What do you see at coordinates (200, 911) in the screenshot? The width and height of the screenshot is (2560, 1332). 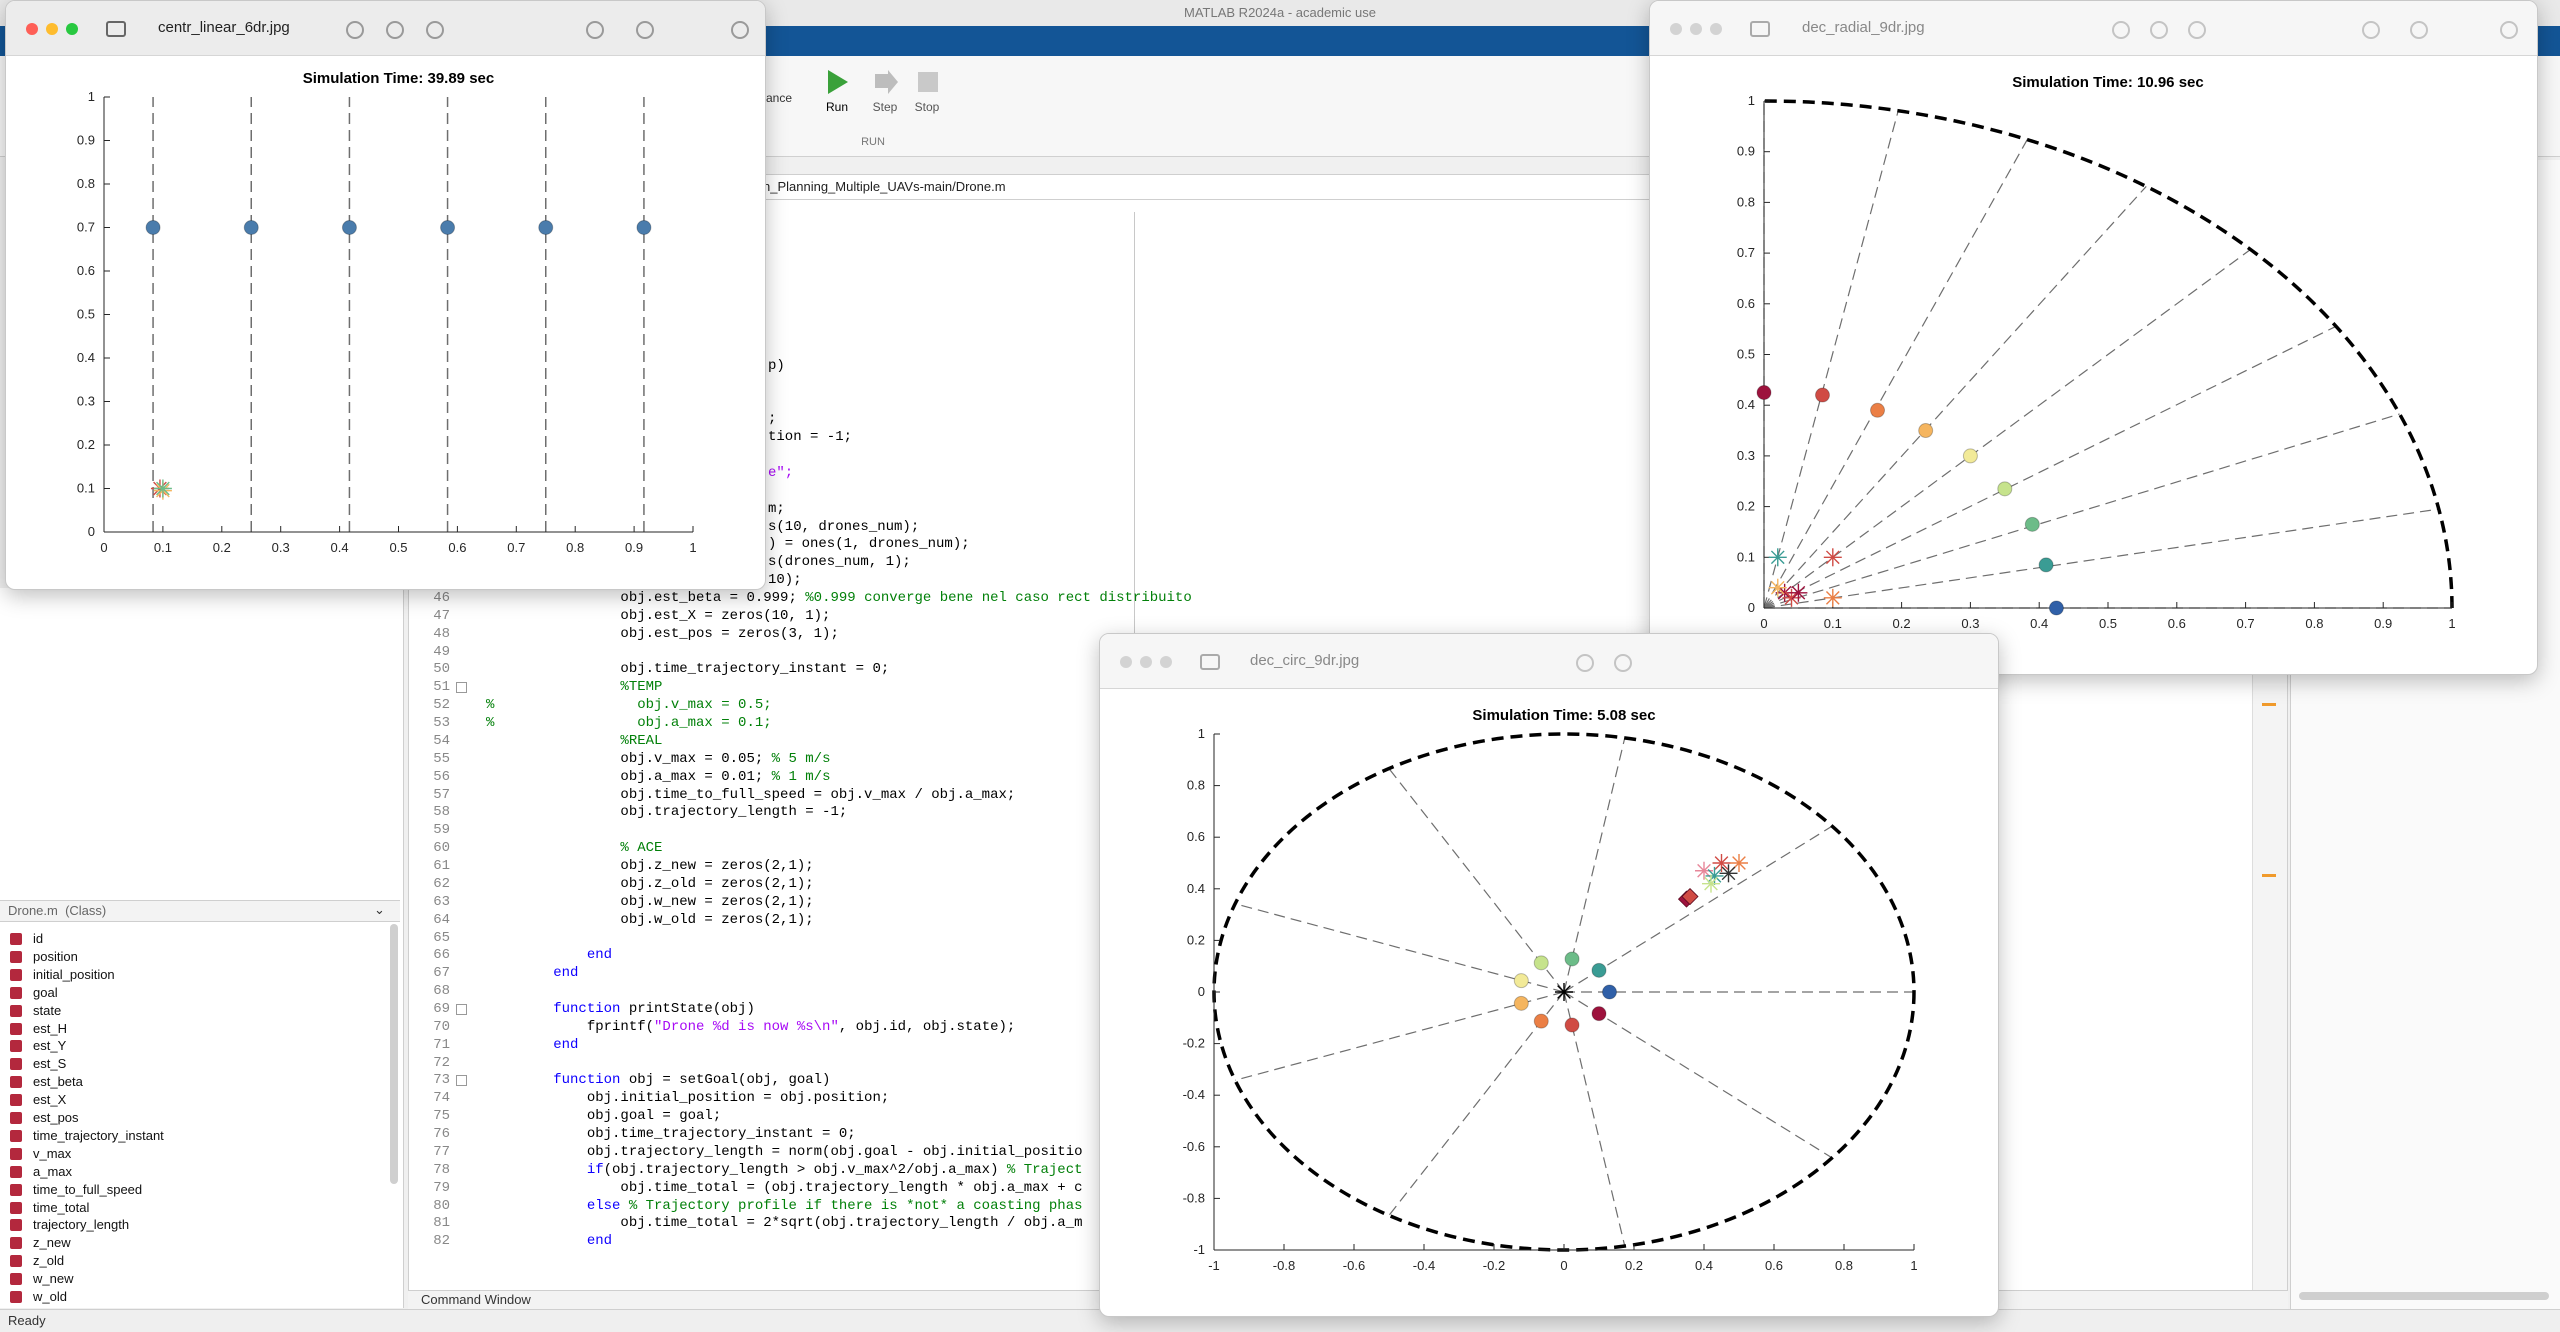 I see `class-dropdown: Drone.m (Class) ⌄` at bounding box center [200, 911].